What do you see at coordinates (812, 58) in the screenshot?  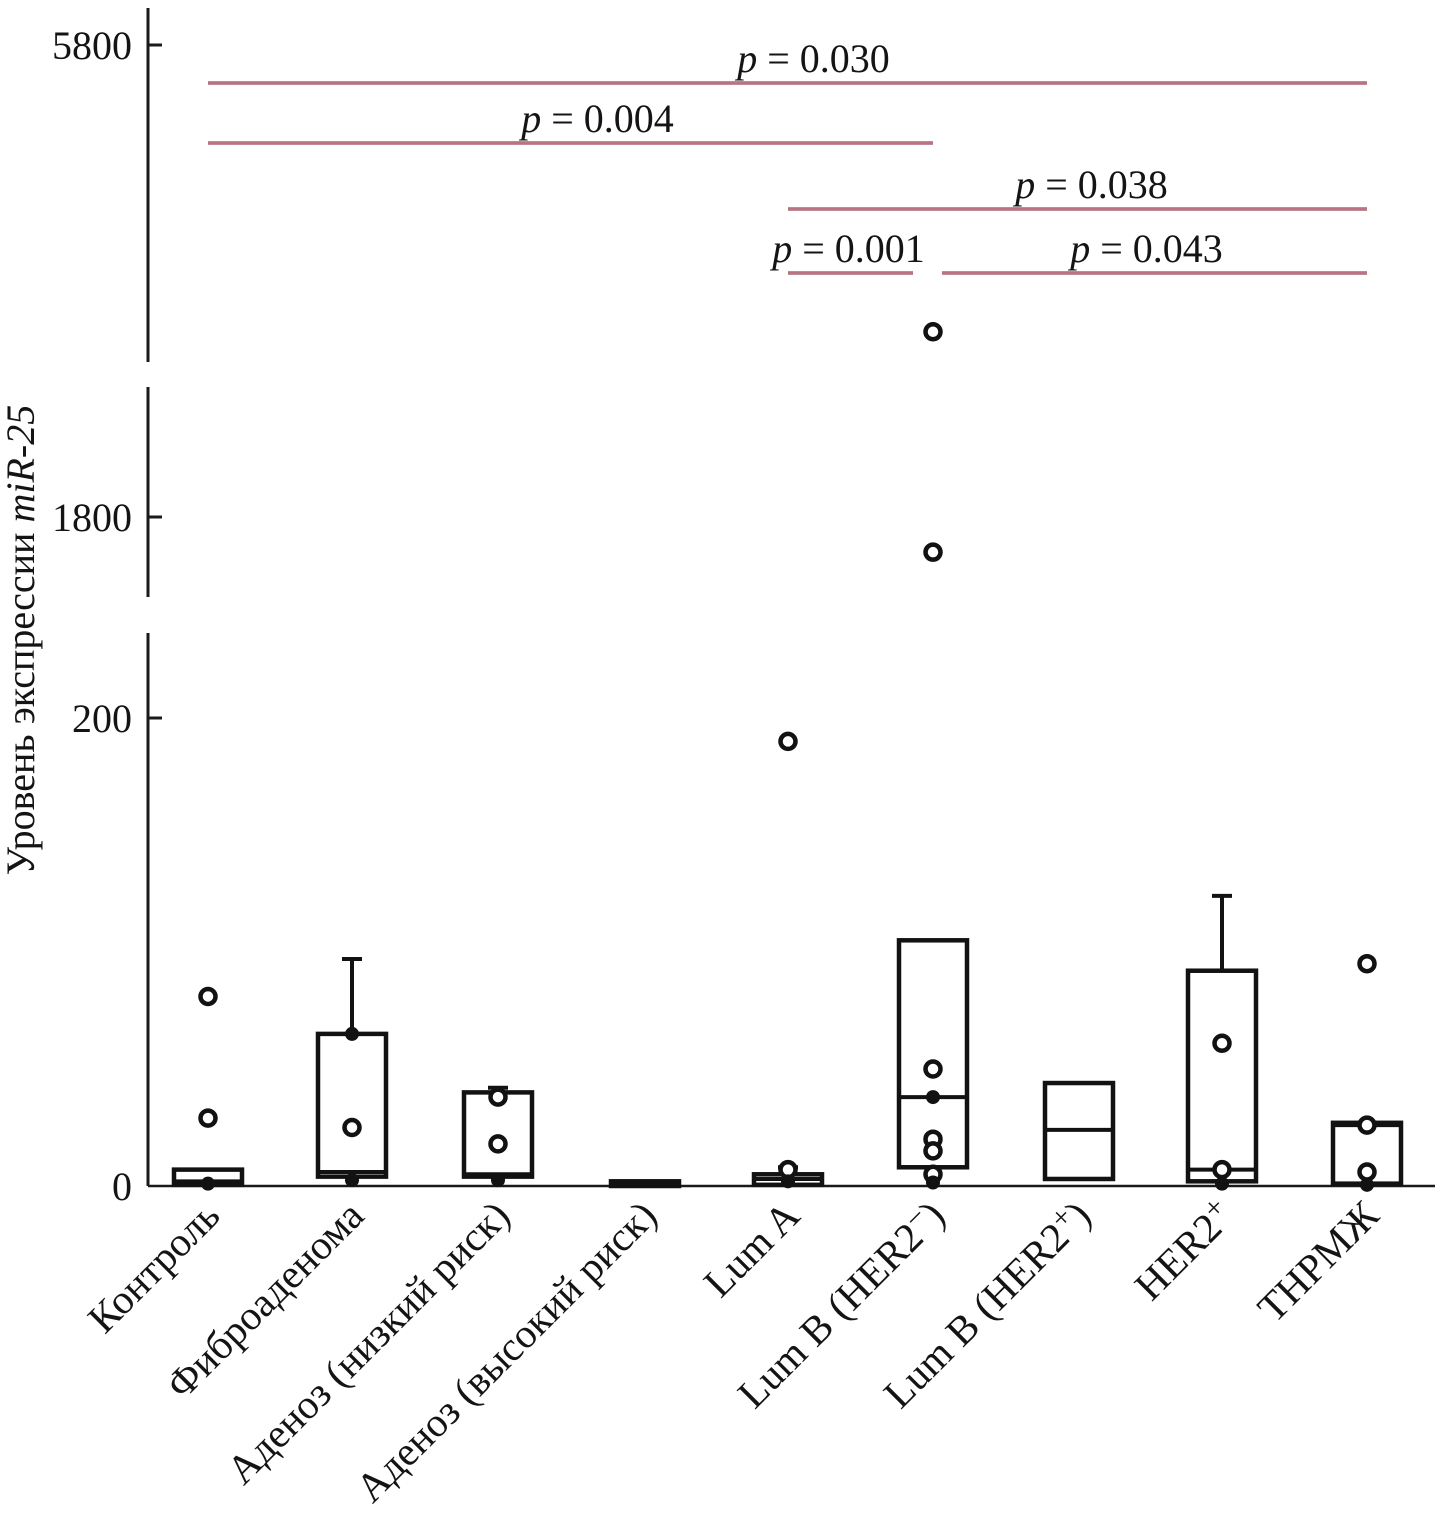 I see `significance-label: p = 0.030` at bounding box center [812, 58].